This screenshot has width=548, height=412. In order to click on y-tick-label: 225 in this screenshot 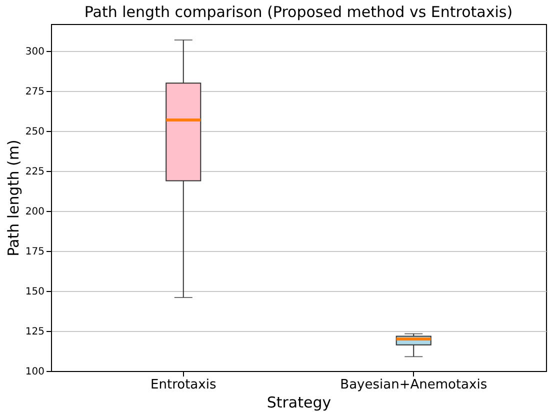, I will do `click(34, 172)`.